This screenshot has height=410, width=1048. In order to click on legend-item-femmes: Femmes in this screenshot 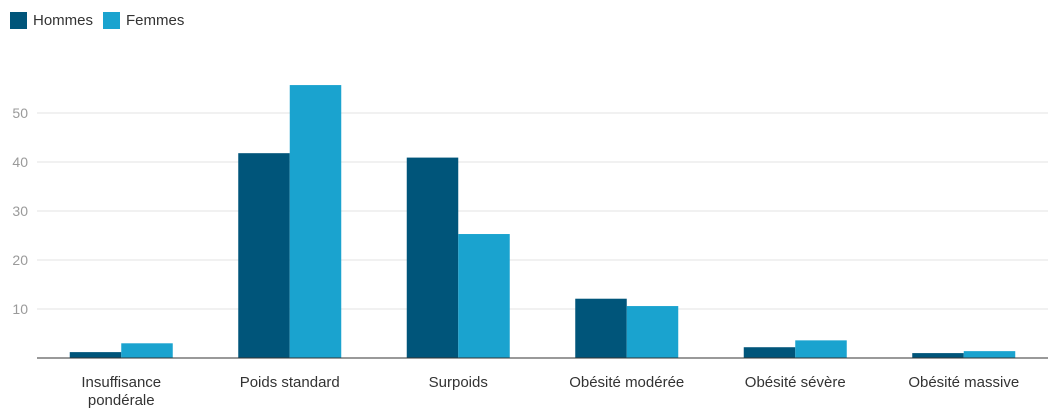, I will do `click(143, 20)`.